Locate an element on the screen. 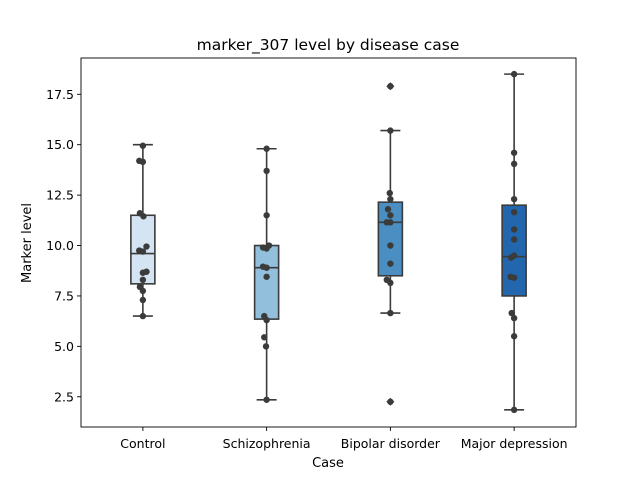 This screenshot has height=480, width=640. y-axis: 2.5 5.0 7.5 10.0 12.5 15.0 17.5 is located at coordinates (63, 245).